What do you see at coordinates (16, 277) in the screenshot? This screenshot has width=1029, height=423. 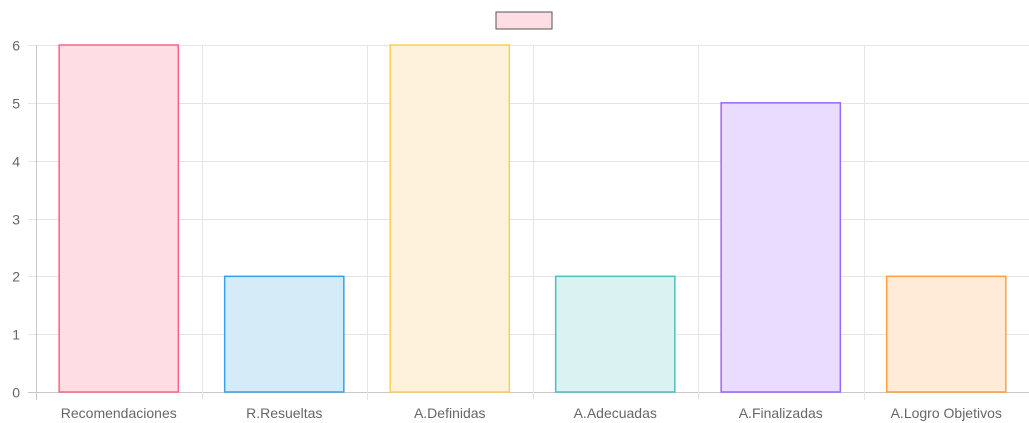 I see `y-tick-label: 2` at bounding box center [16, 277].